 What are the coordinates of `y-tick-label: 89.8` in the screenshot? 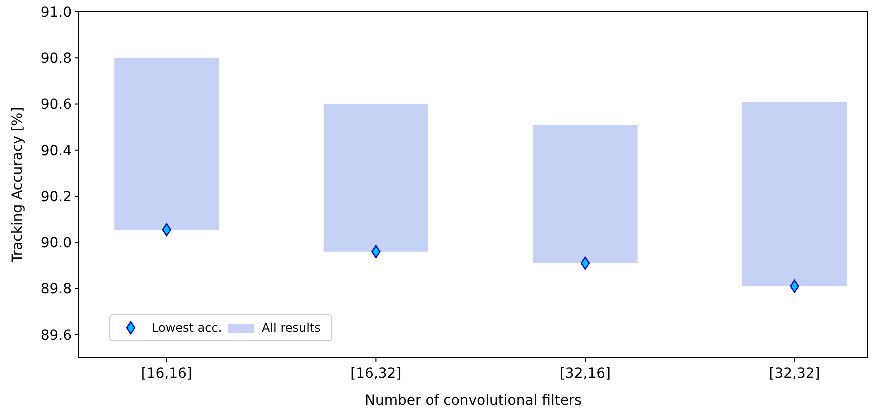 It's located at (56, 290).